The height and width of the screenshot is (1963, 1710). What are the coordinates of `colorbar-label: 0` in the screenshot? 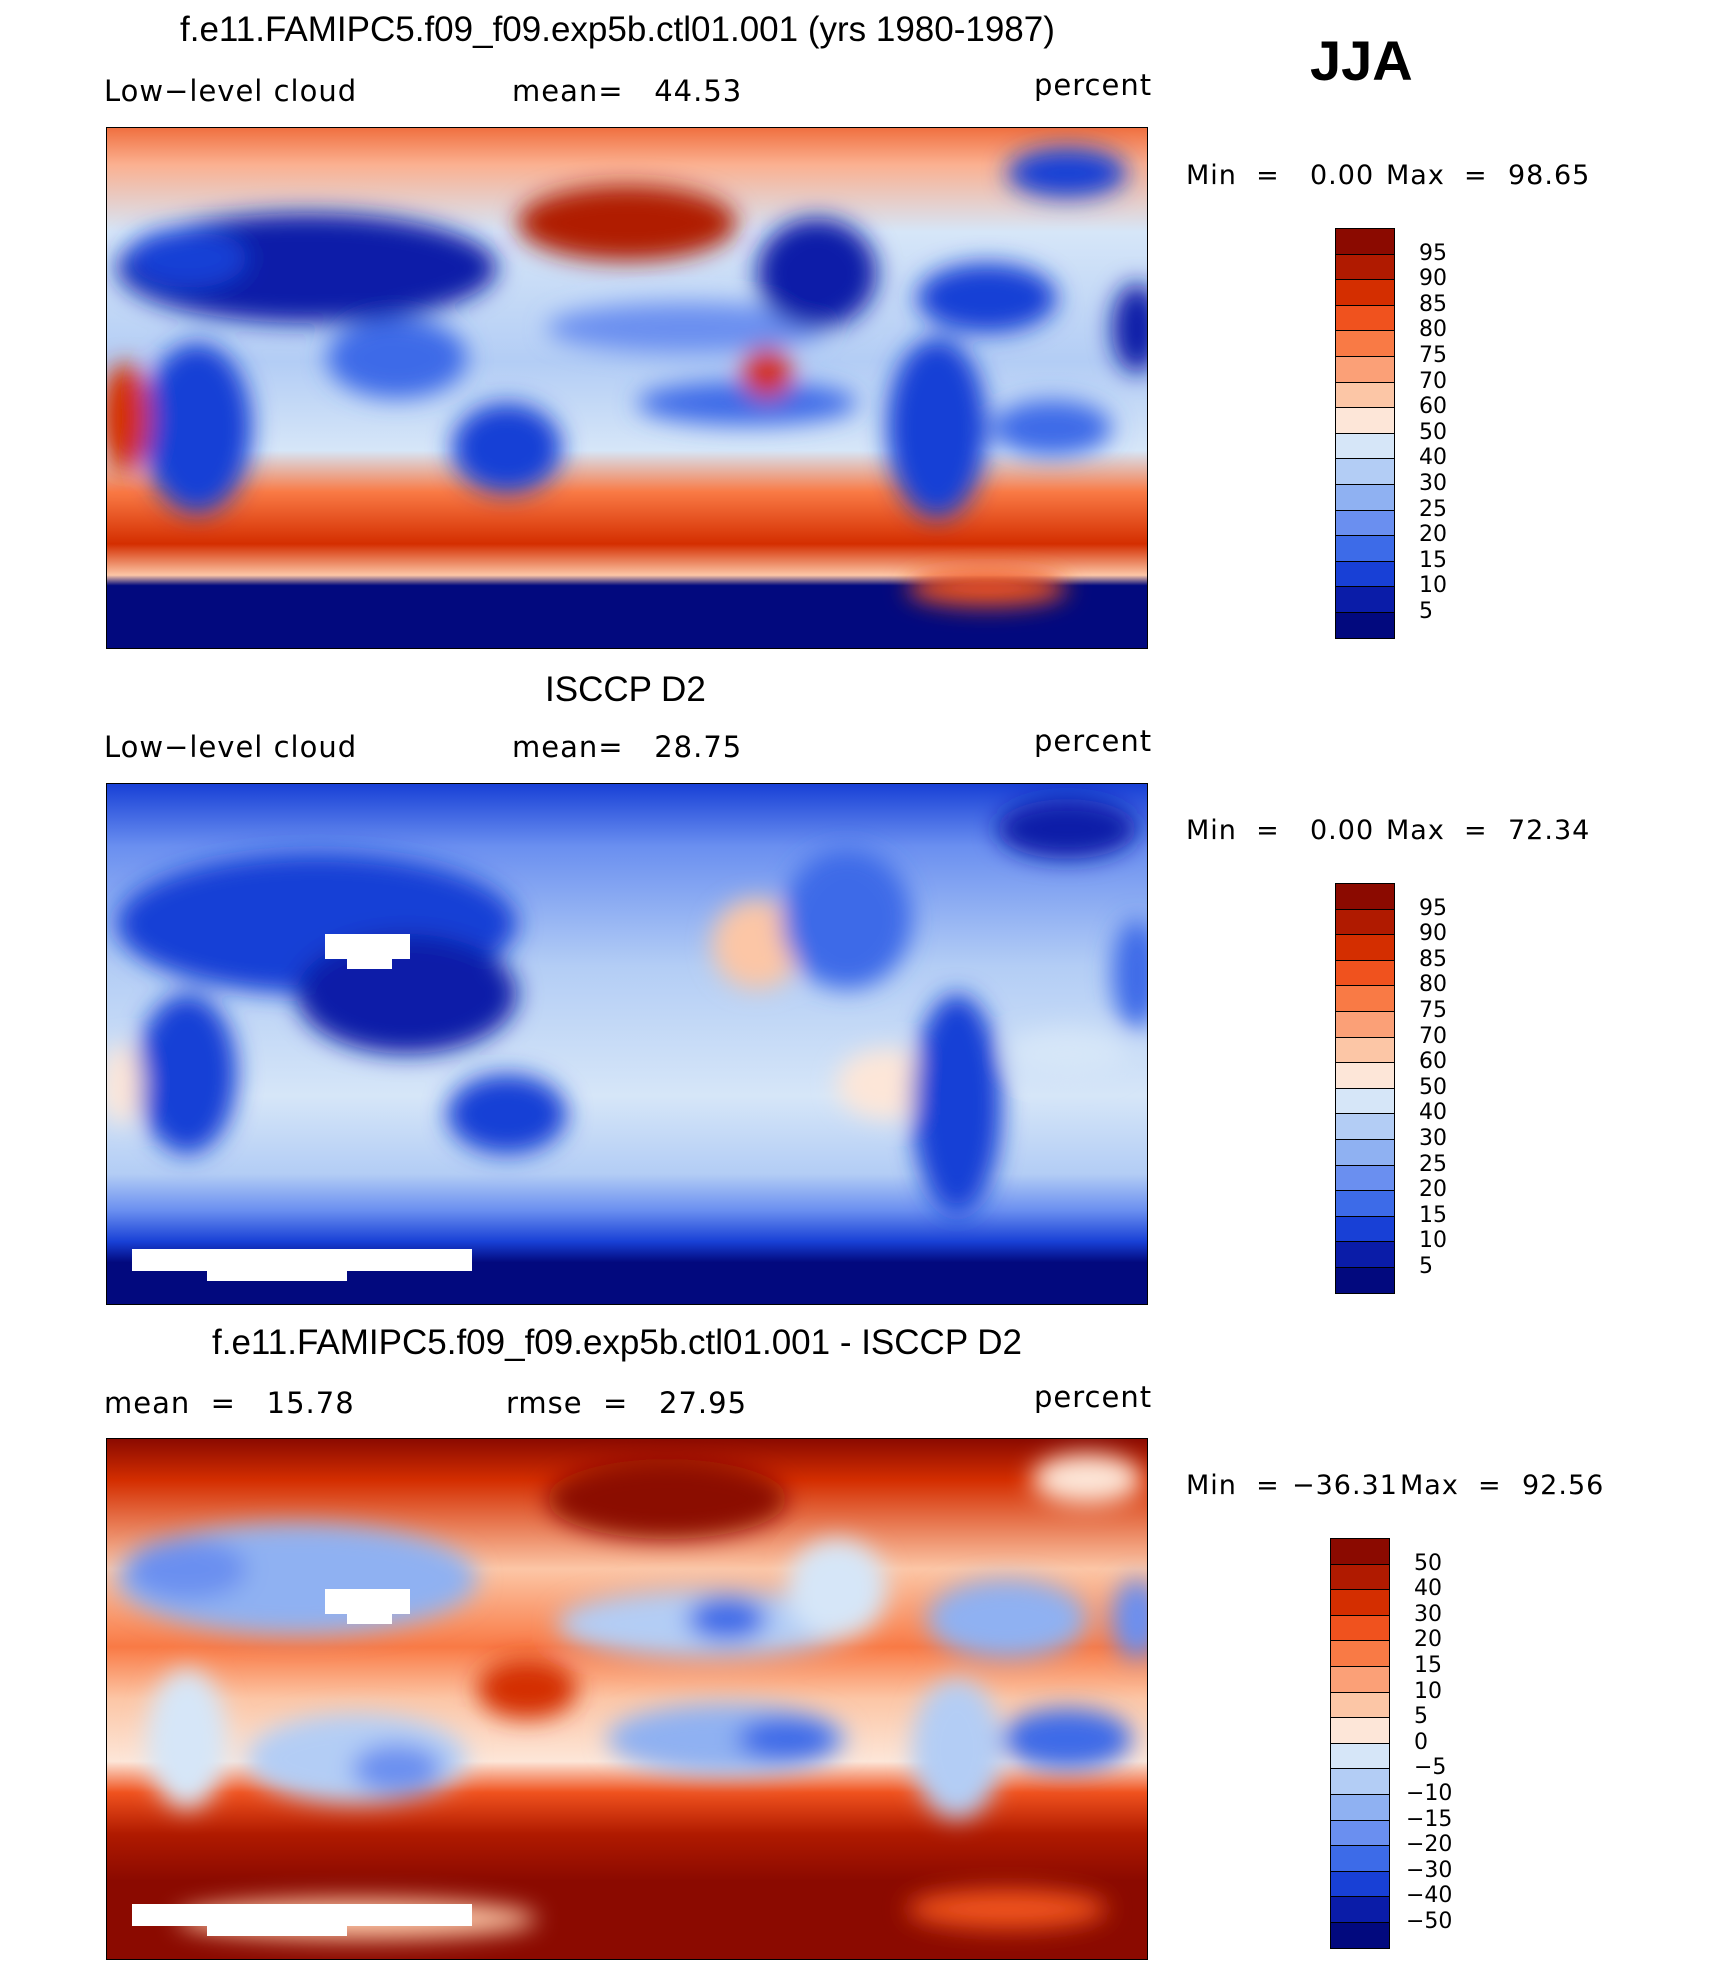 It's located at (1421, 1742).